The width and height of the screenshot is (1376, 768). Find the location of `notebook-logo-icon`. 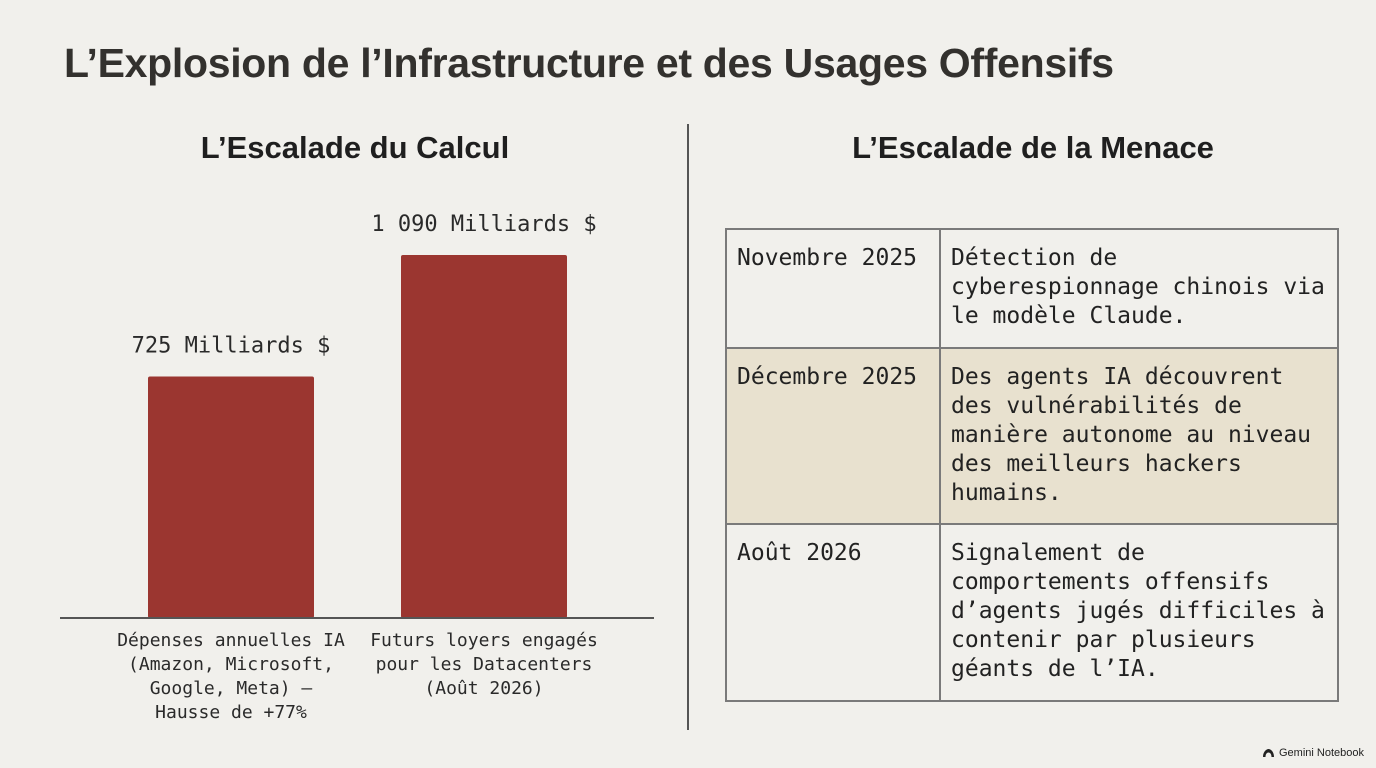

notebook-logo-icon is located at coordinates (1268, 753).